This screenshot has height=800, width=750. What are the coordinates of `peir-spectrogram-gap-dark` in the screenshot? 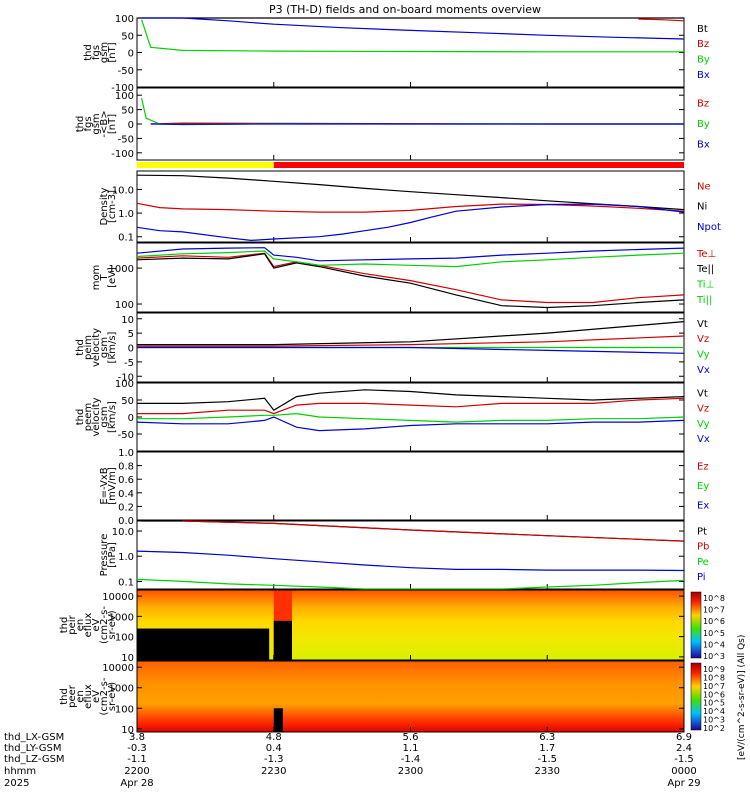 It's located at (282, 640).